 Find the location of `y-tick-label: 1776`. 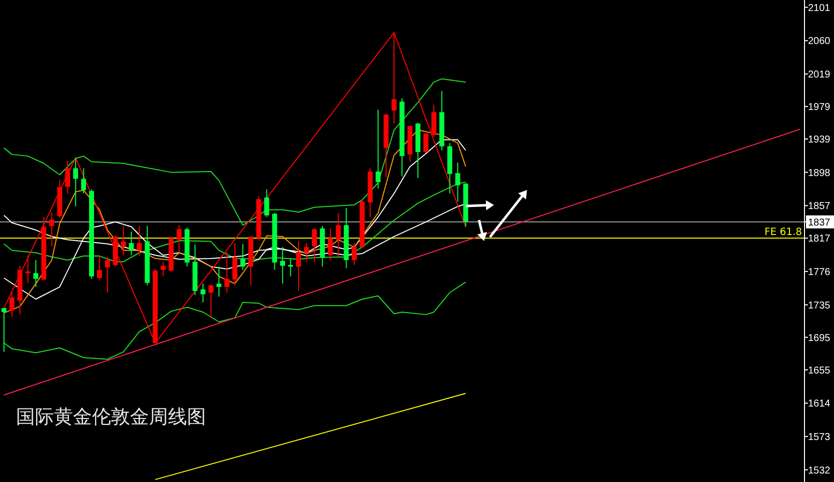

y-tick-label: 1776 is located at coordinates (819, 272).